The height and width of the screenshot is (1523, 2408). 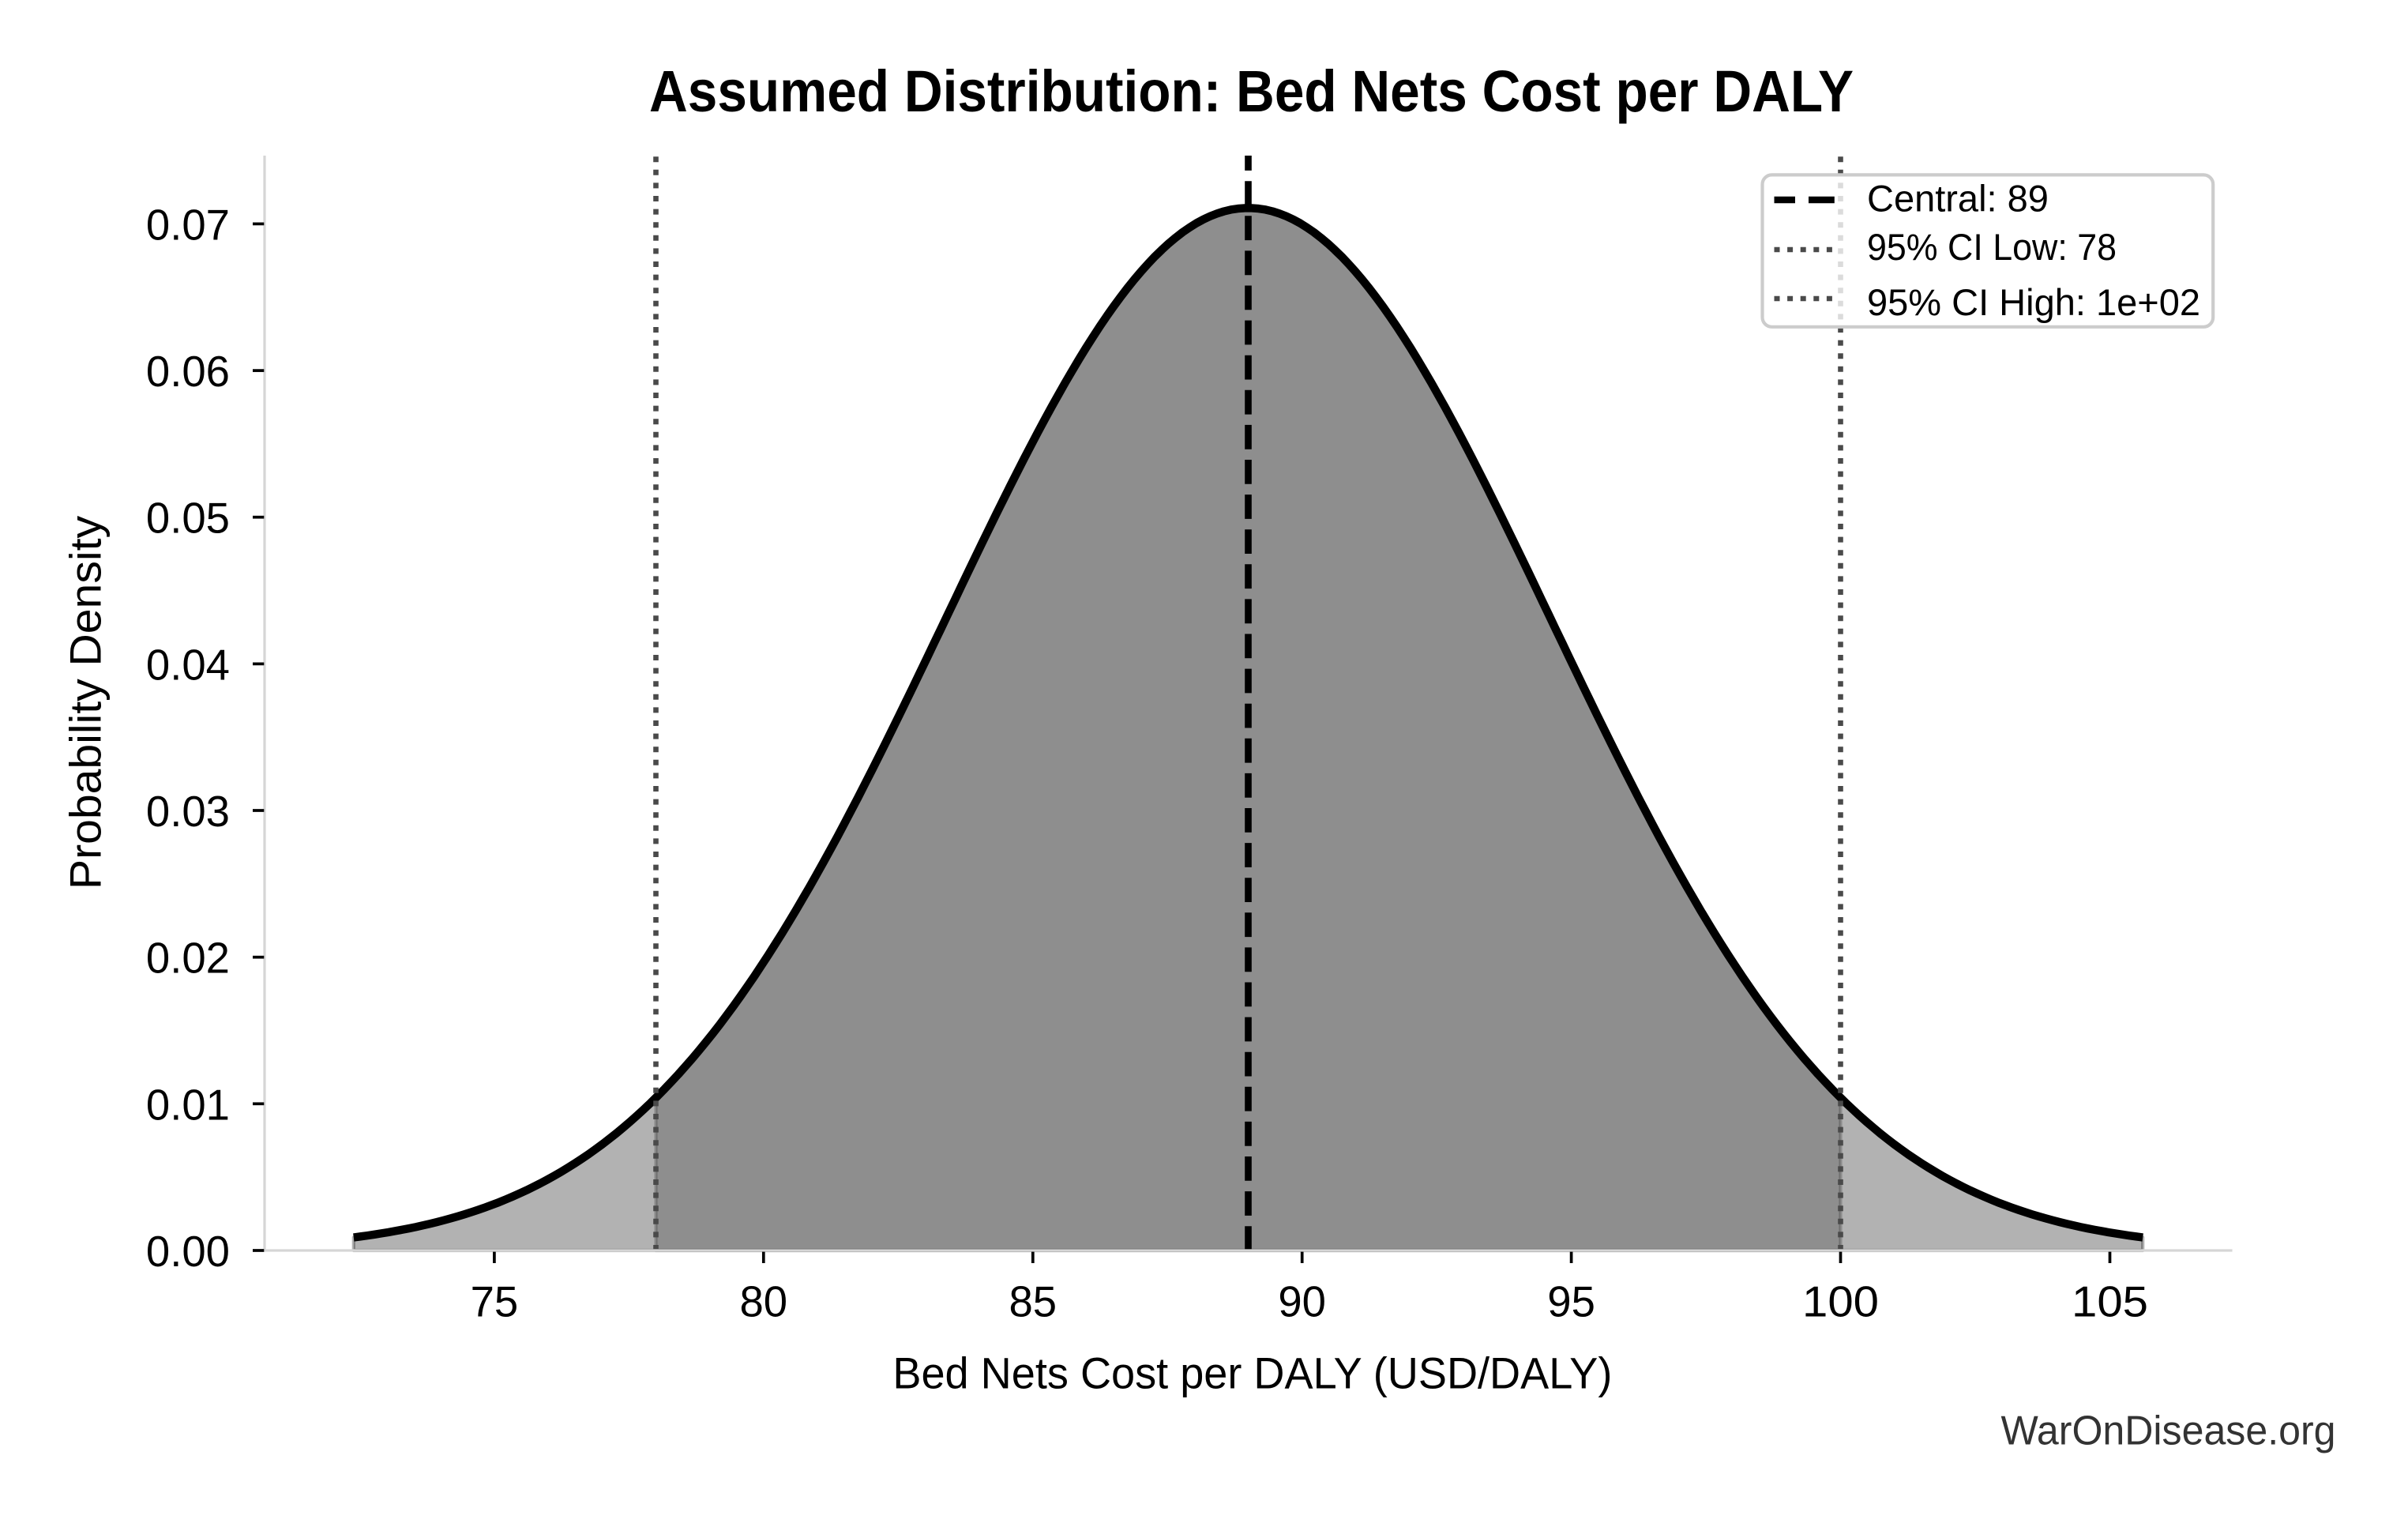 What do you see at coordinates (188, 1105) in the screenshot?
I see `svg-text: 0.01` at bounding box center [188, 1105].